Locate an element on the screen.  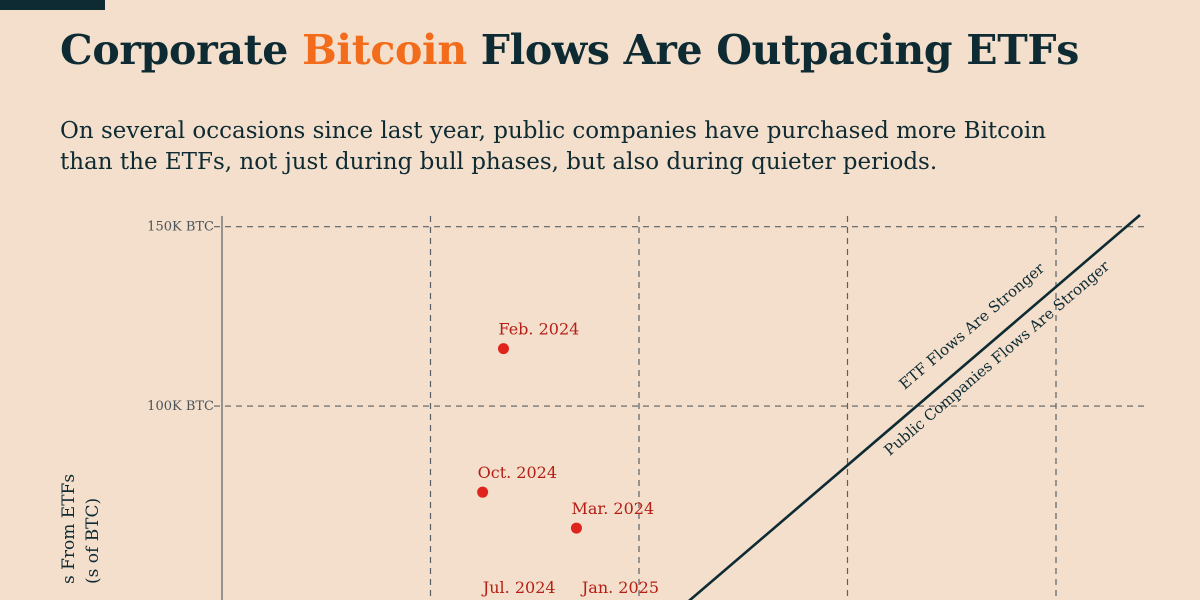
title-before: Corporate is located at coordinates (181, 50).